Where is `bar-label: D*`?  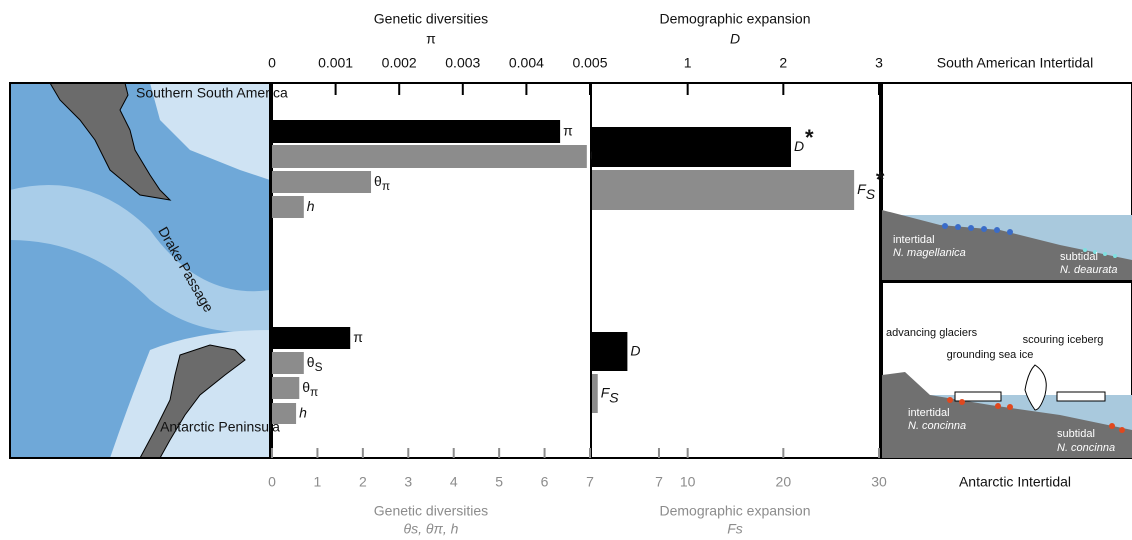 bar-label: D* is located at coordinates (804, 139).